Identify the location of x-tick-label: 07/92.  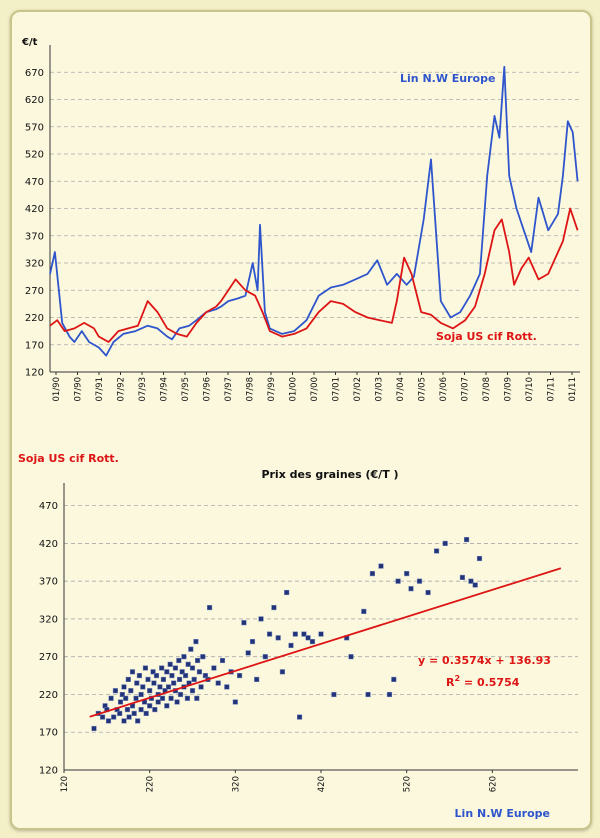
(122, 389).